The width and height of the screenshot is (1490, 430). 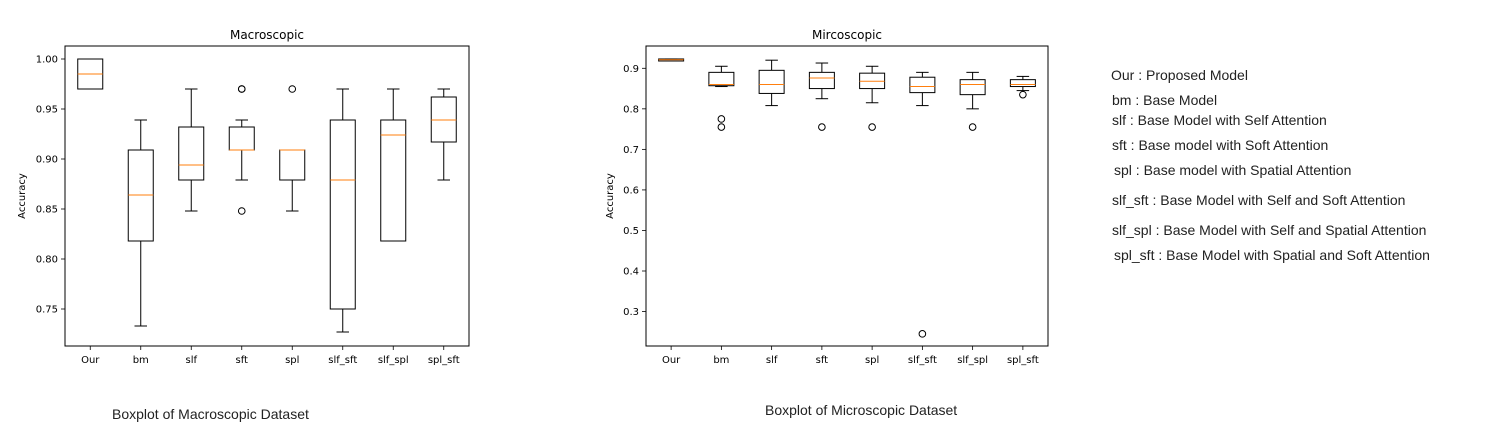 I want to click on y-tick-label: 0.4, so click(x=631, y=272).